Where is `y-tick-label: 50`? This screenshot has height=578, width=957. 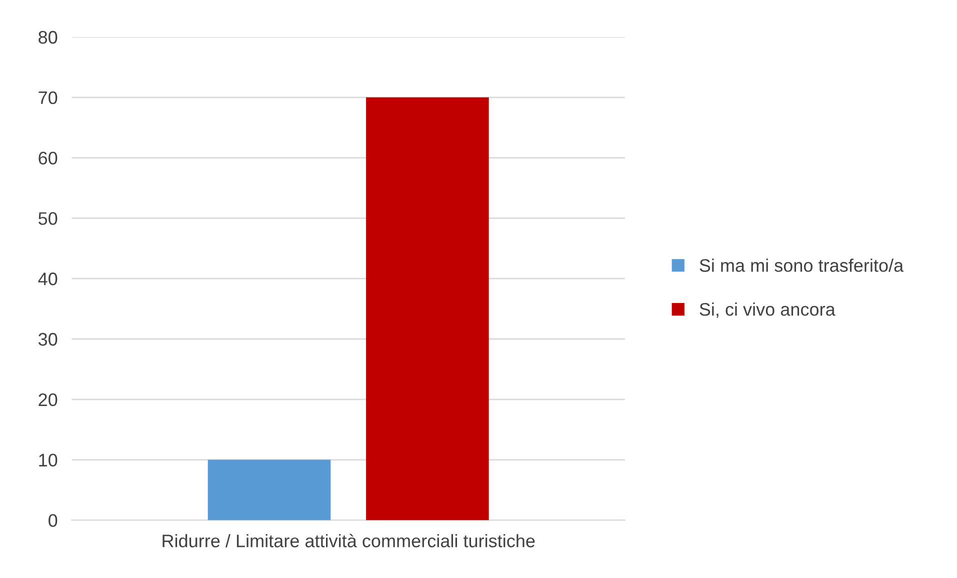 y-tick-label: 50 is located at coordinates (48, 218).